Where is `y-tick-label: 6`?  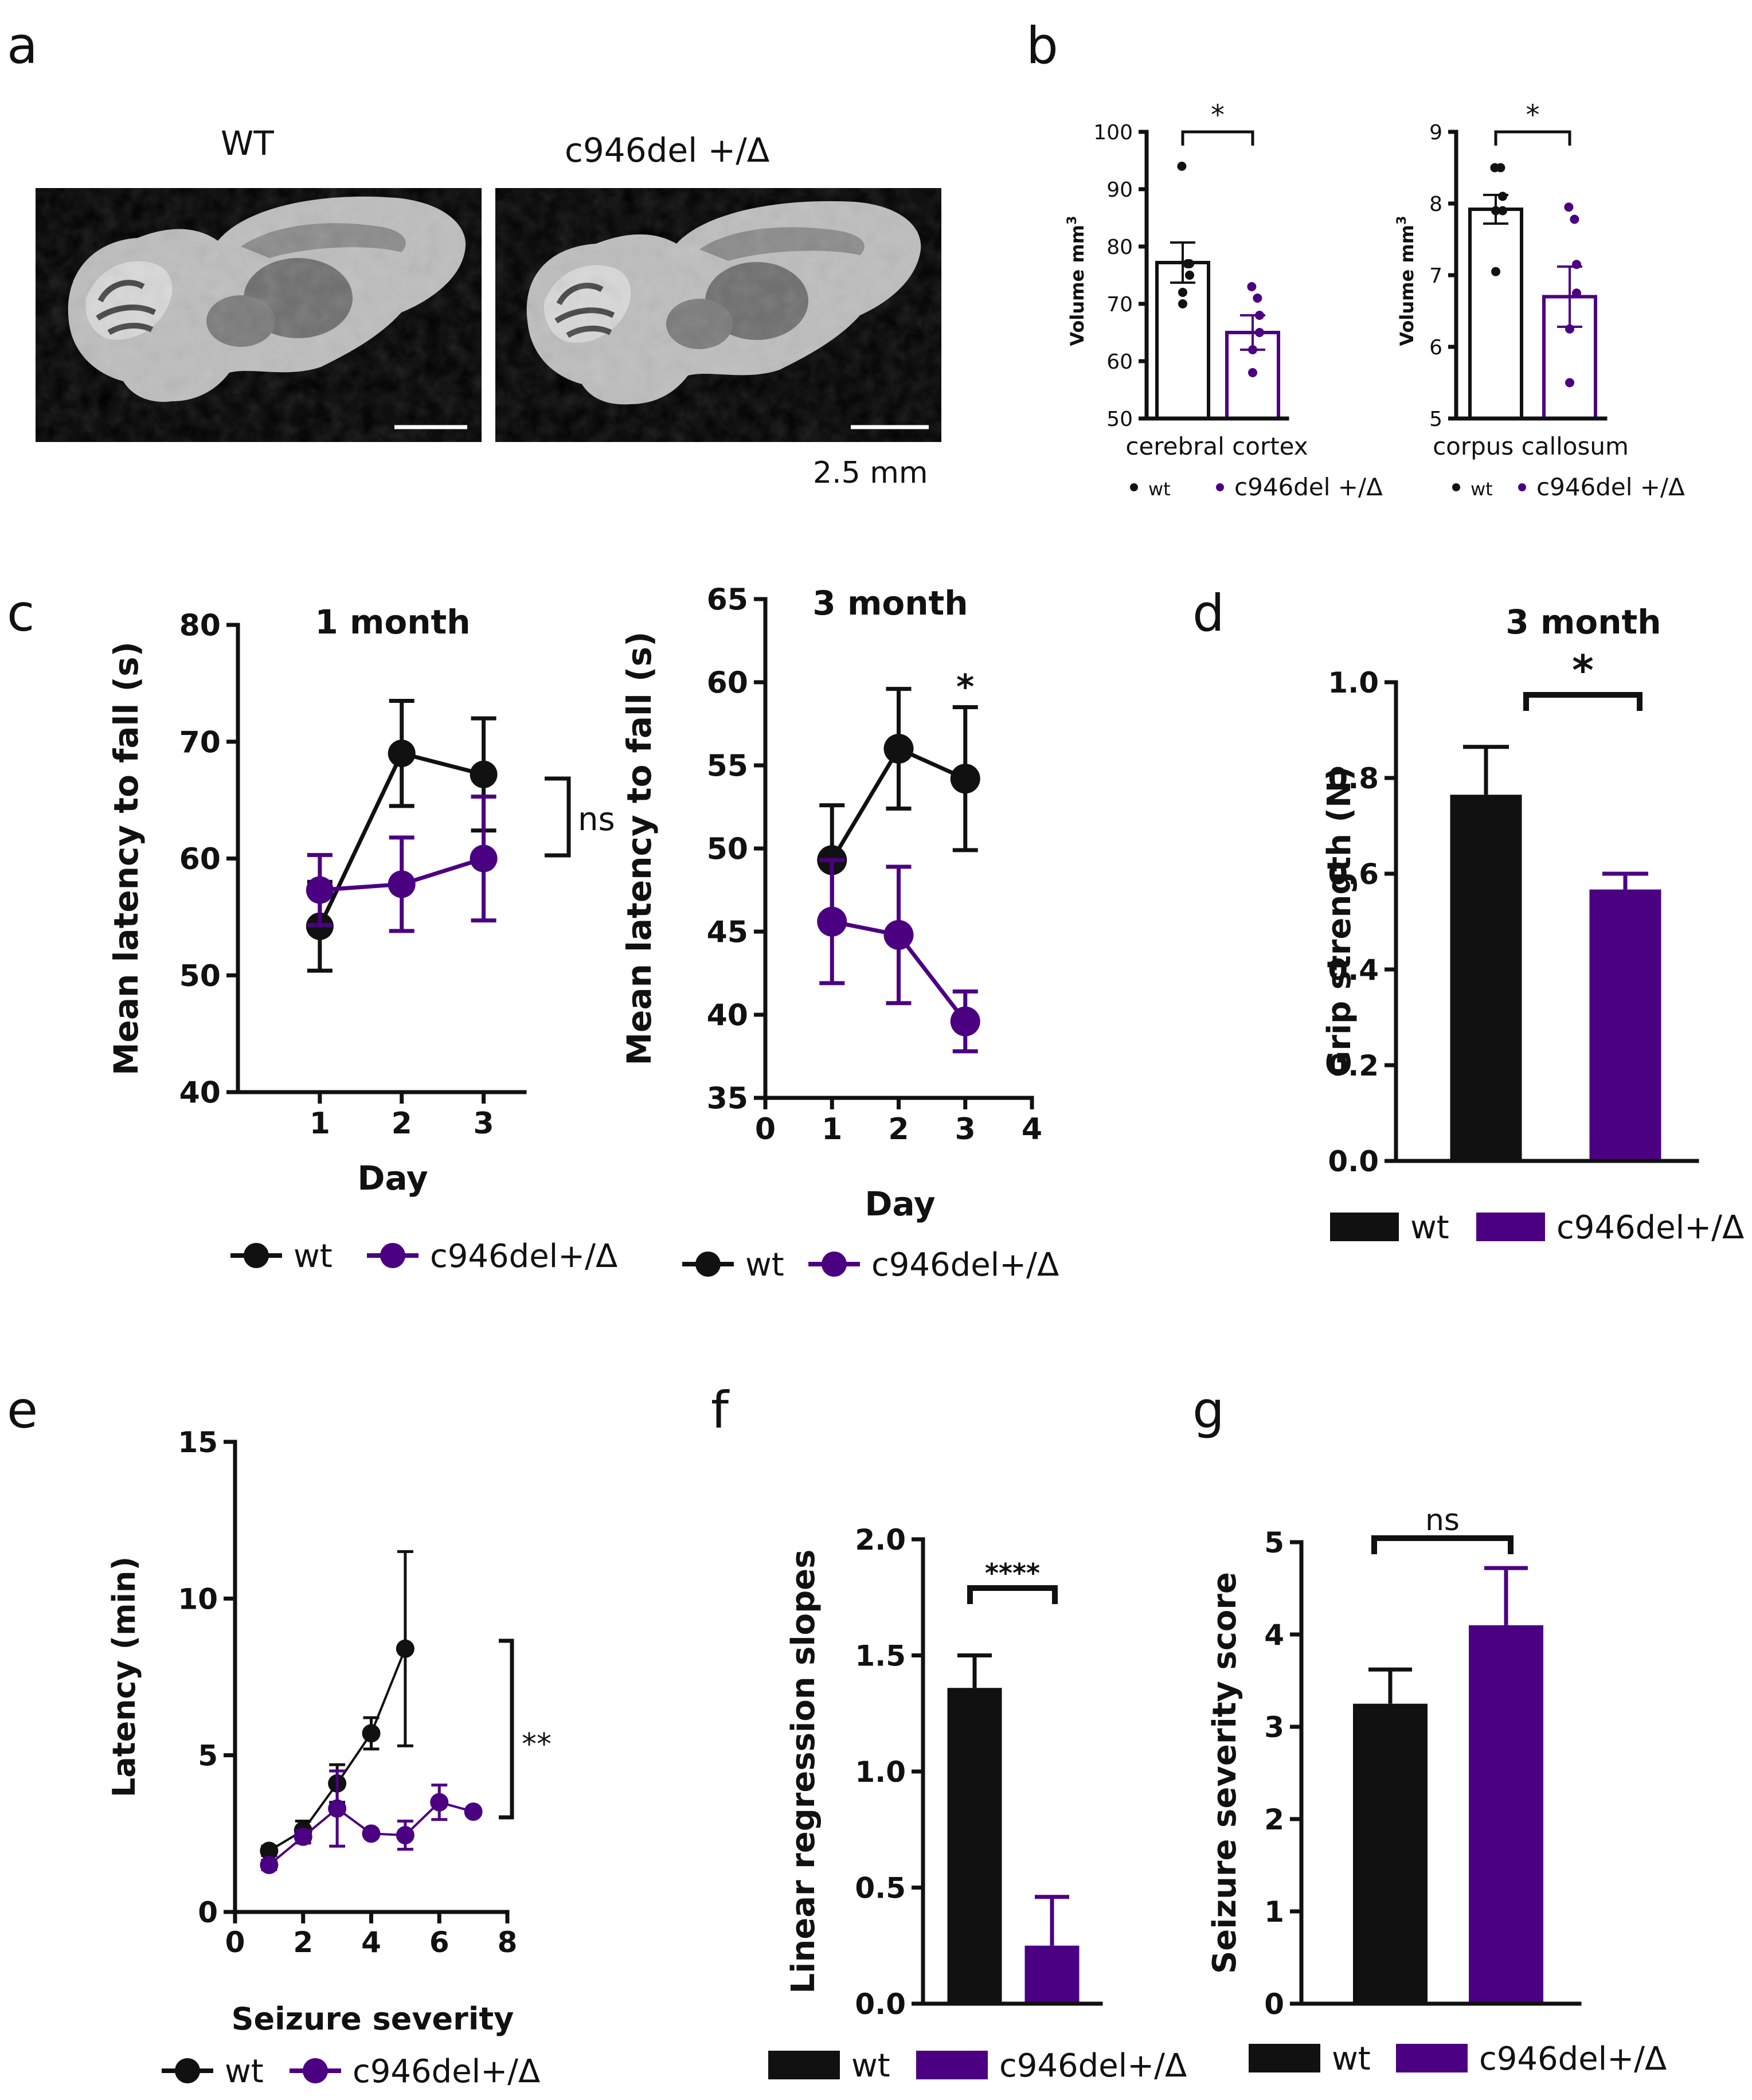 y-tick-label: 6 is located at coordinates (1435, 347).